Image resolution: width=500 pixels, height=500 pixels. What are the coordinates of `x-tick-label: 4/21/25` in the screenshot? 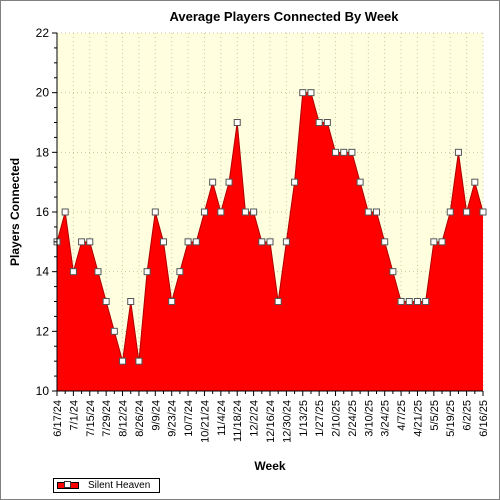 It's located at (418, 418).